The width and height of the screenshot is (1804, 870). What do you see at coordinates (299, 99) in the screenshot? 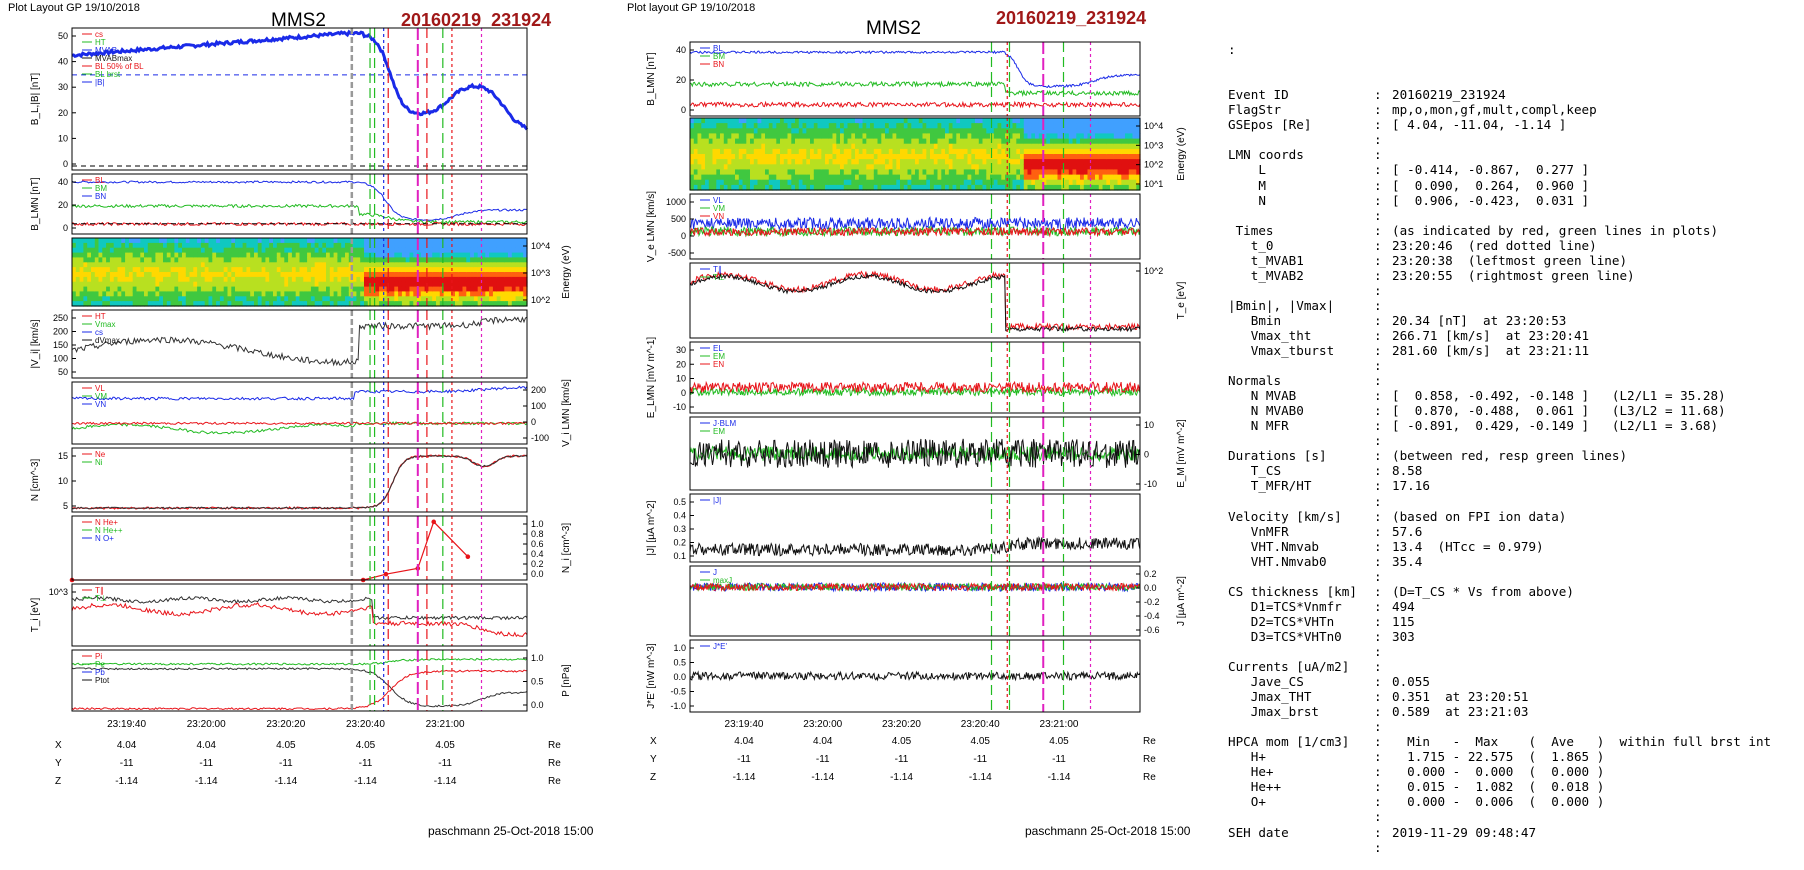
I see `left-panel-frame` at bounding box center [299, 99].